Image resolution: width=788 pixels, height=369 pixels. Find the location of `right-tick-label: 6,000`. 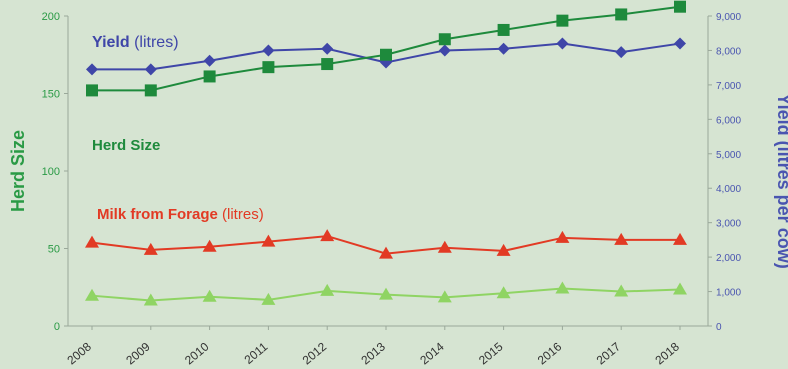

right-tick-label: 6,000 is located at coordinates (728, 120).